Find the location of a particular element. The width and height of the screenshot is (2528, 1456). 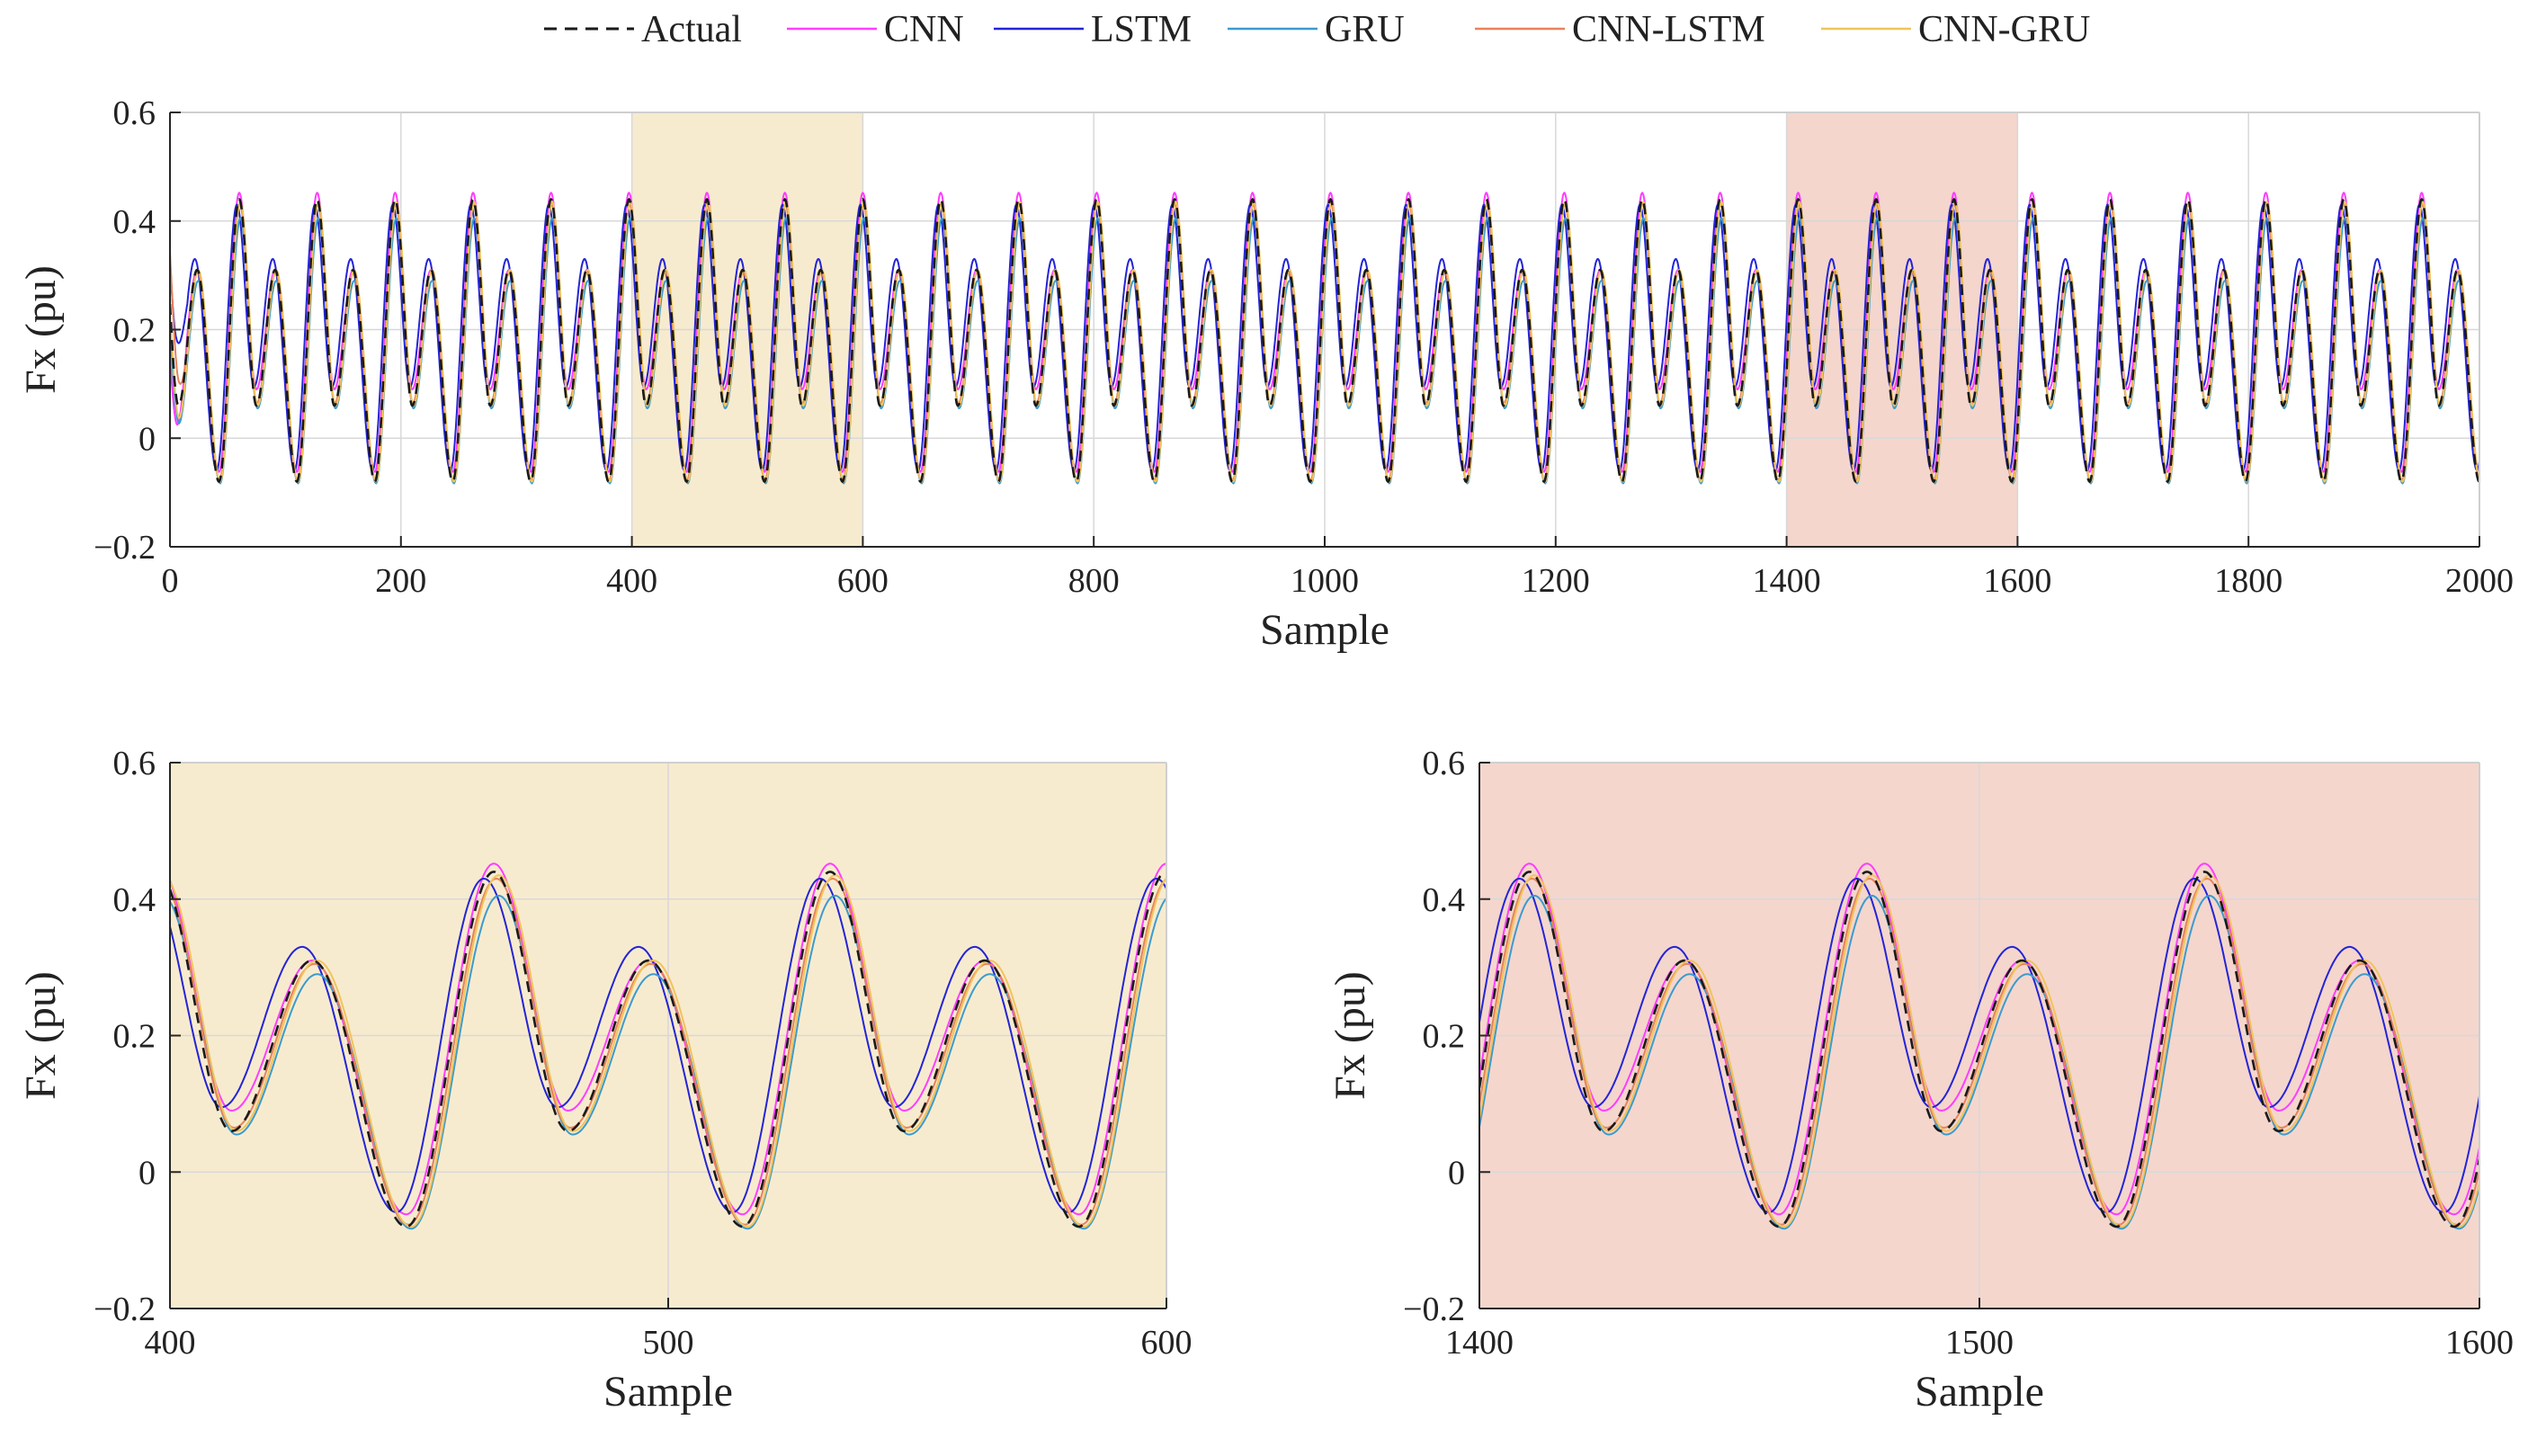

x-tick-label: 1500 is located at coordinates (1979, 1343).